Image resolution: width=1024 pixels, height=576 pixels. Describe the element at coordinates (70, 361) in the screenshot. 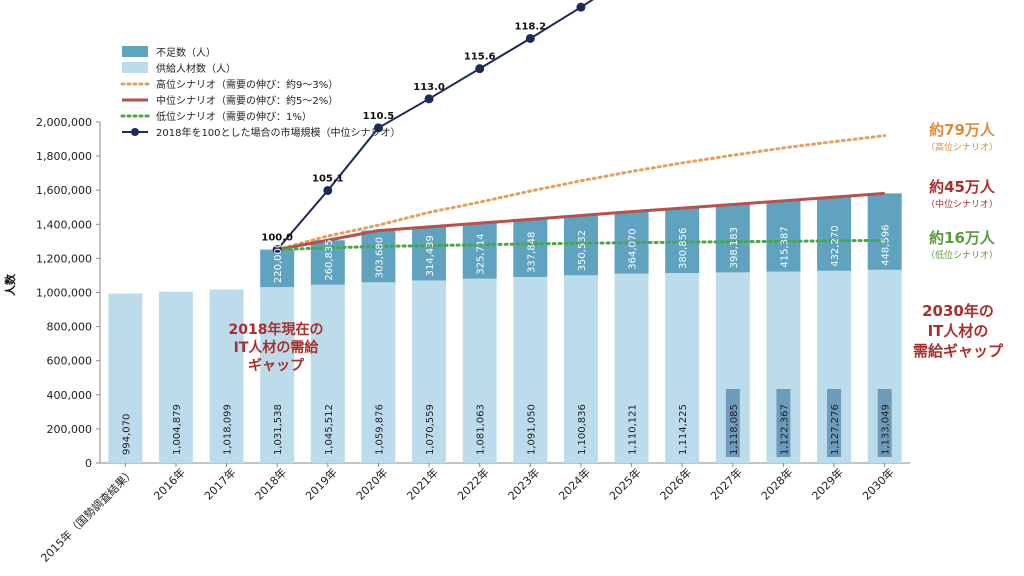

I see `y-tick-label: 600,000` at that location.